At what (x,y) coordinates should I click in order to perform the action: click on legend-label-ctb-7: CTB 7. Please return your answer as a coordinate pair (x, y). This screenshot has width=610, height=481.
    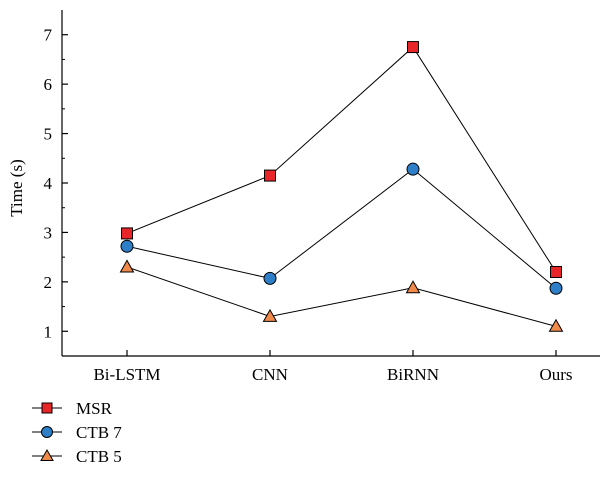
    Looking at the image, I should click on (99, 432).